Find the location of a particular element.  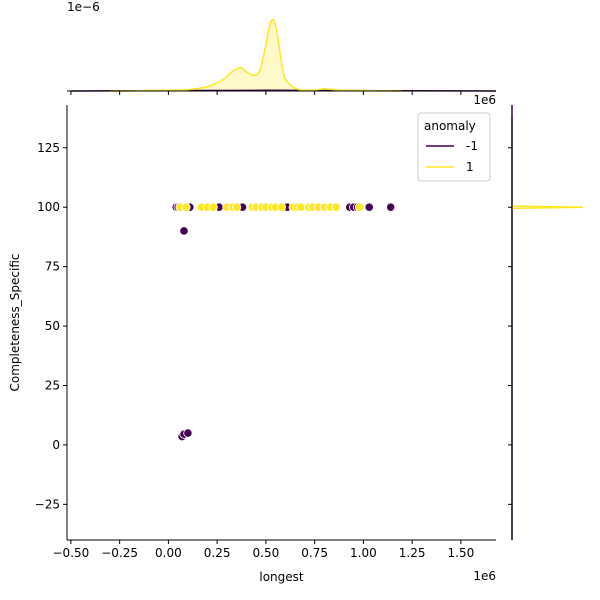

y-tick-label: 25 is located at coordinates (52, 385).